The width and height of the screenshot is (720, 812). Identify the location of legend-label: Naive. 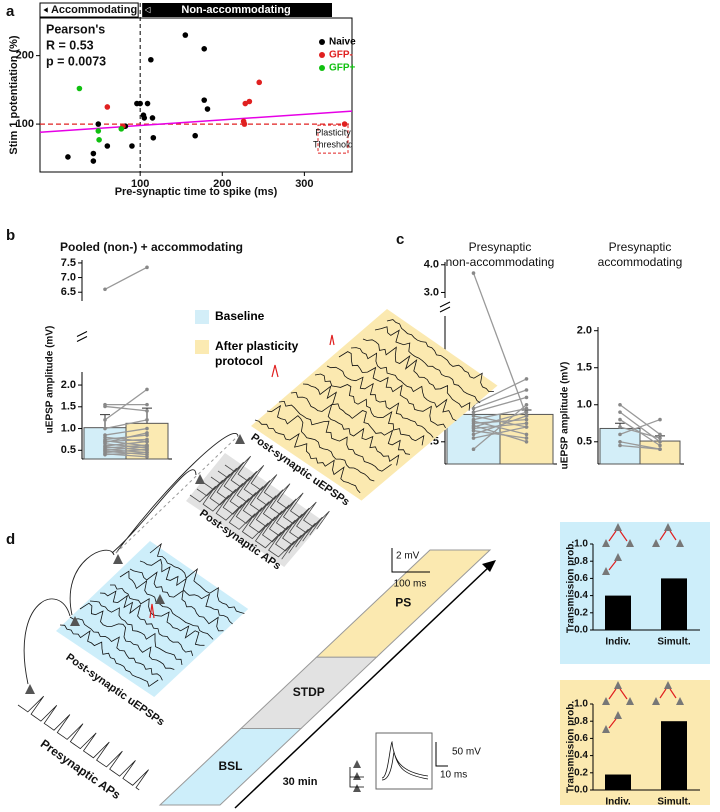
(342, 42).